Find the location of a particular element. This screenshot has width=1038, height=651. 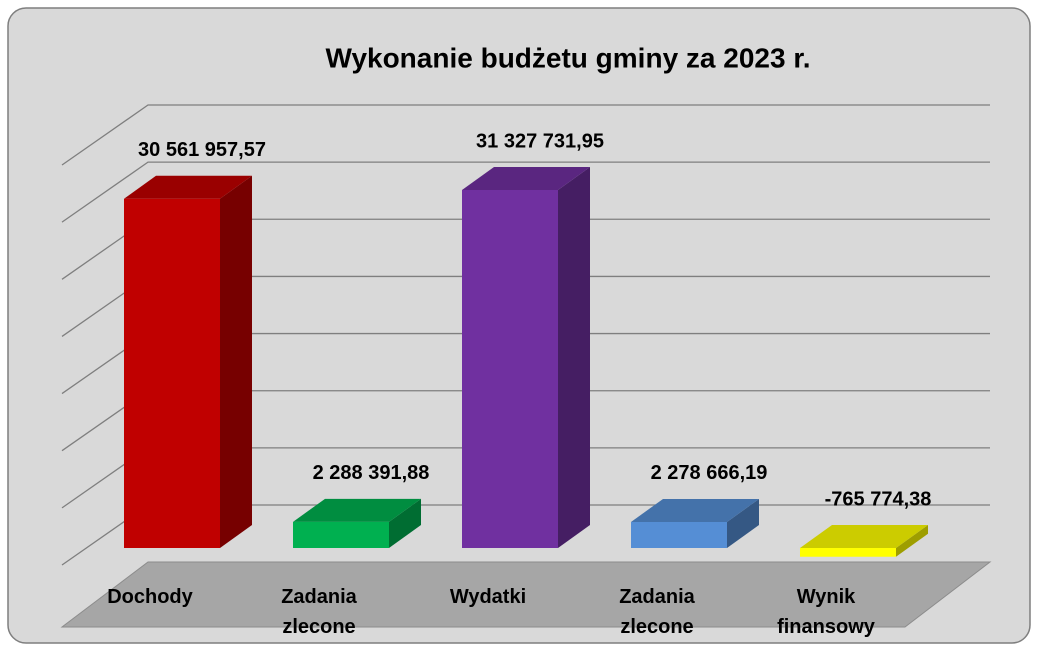

value-label: 2 288 391,88 is located at coordinates (371, 473).